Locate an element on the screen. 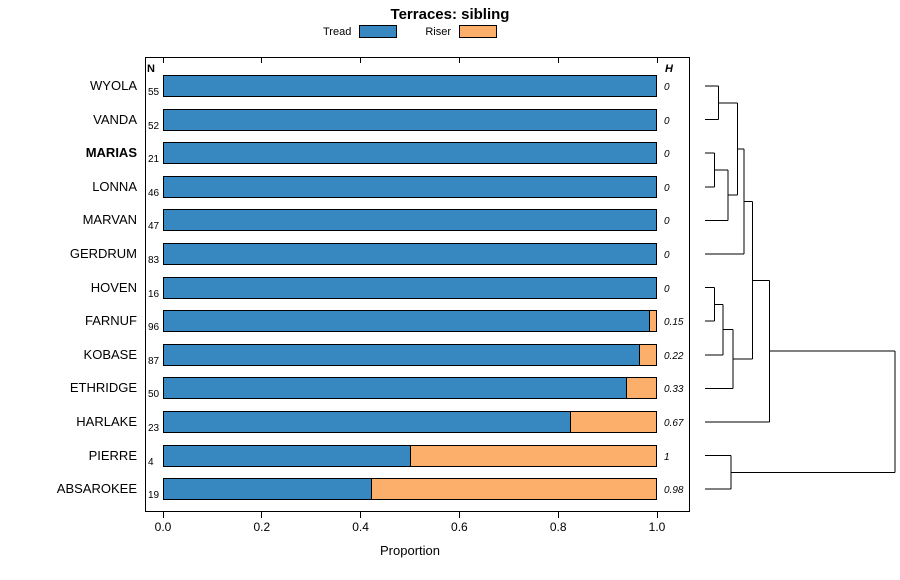 The image size is (900, 580). x-axis-tick-label: 0.4 is located at coordinates (360, 527).